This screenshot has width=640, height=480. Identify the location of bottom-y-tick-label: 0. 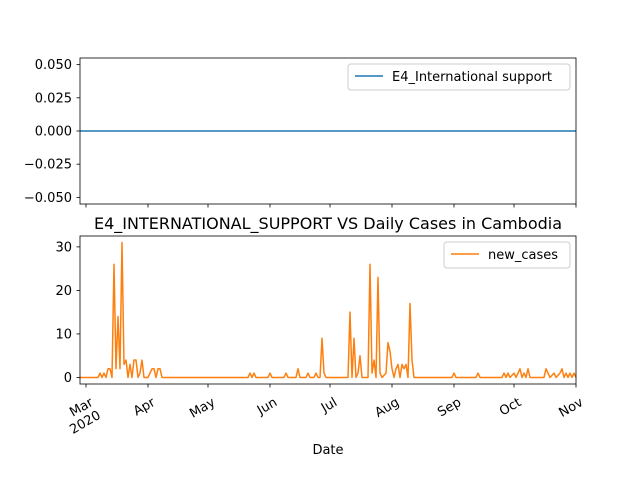
(68, 378).